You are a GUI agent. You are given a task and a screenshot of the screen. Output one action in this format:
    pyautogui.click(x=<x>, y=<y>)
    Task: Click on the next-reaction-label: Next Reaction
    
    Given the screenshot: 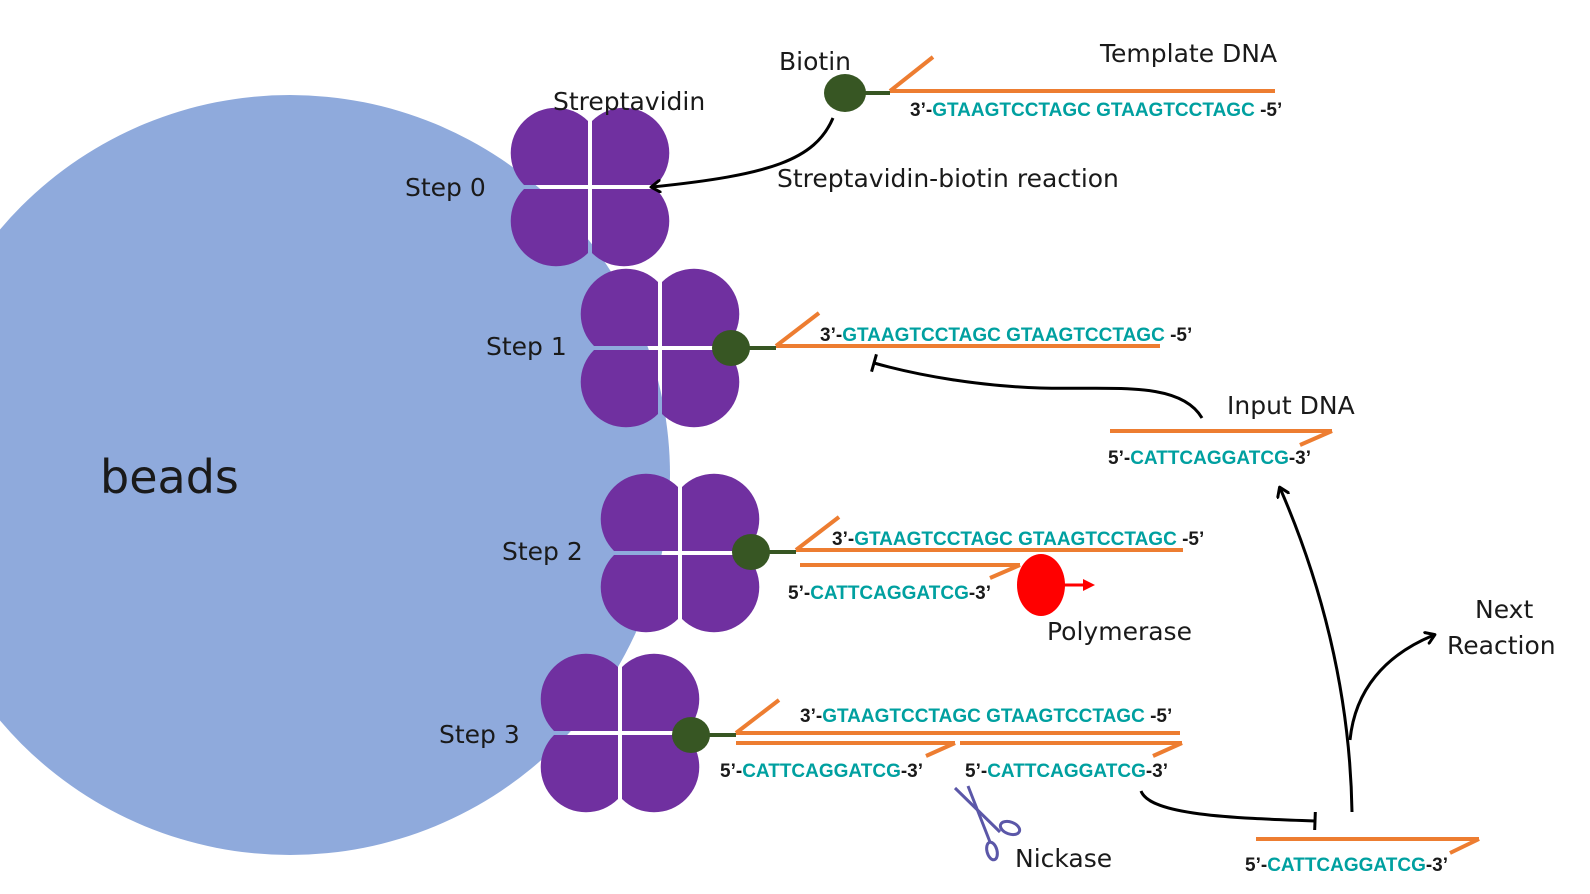 What is the action you would take?
    pyautogui.click(x=1501, y=627)
    